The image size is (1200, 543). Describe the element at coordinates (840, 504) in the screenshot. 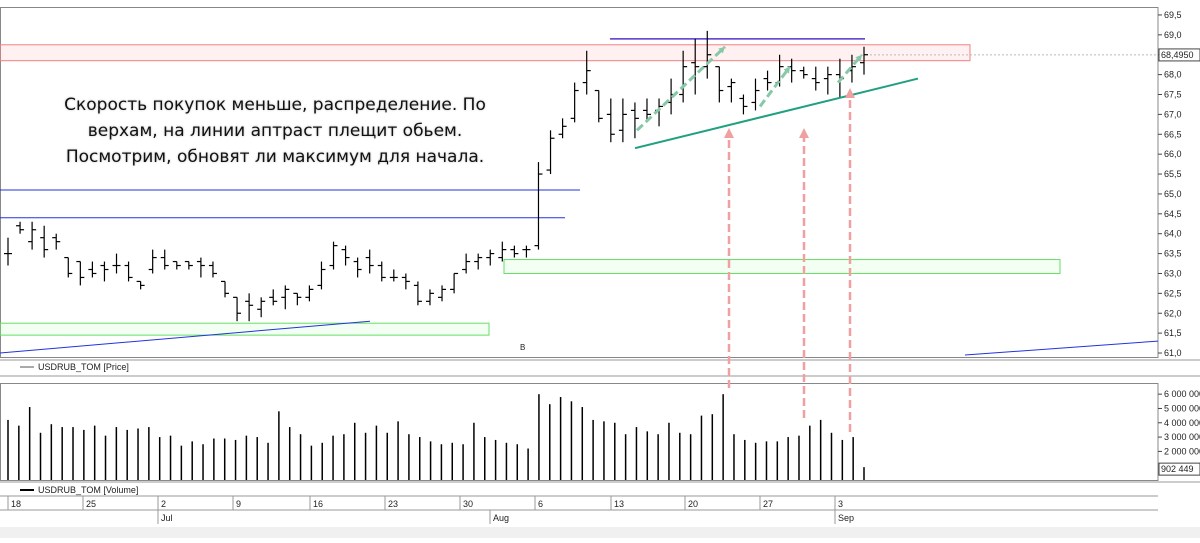

I see `x-tick-label: 3` at that location.